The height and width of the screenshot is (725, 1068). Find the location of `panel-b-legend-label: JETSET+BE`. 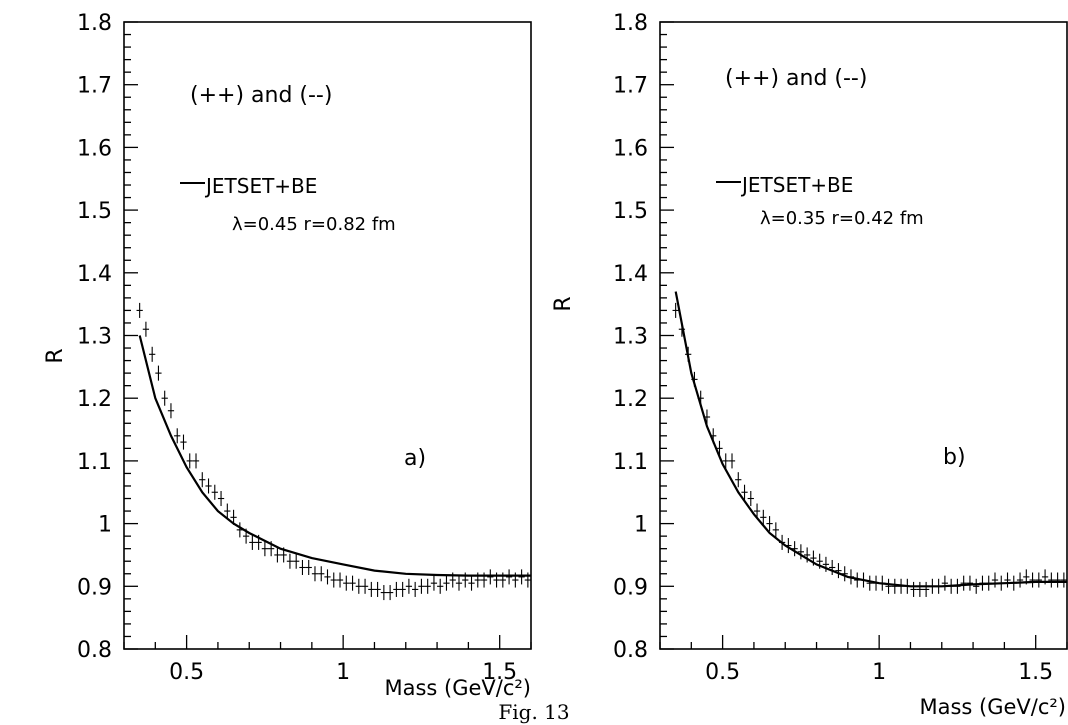

panel-b-legend-label: JETSET+BE is located at coordinates (796, 185).